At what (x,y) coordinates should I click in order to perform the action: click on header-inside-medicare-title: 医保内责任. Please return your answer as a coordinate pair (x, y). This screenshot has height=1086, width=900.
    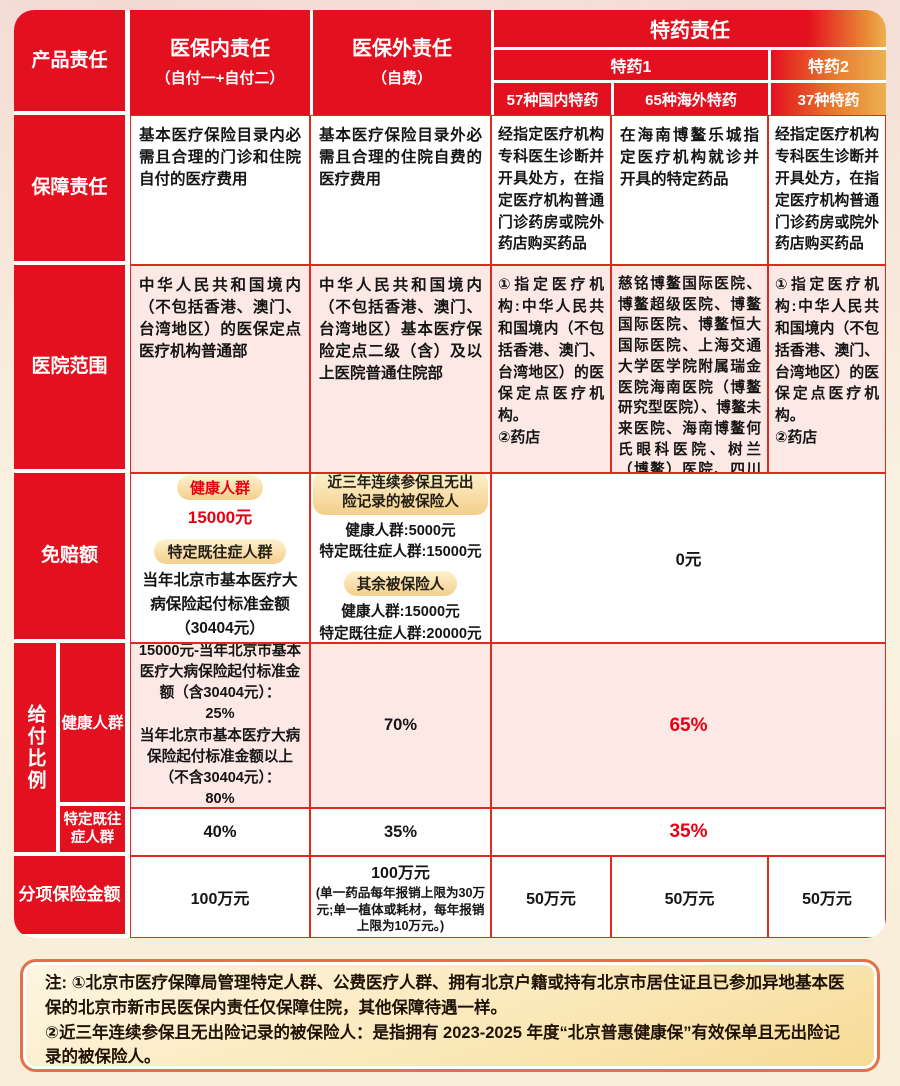
    Looking at the image, I should click on (220, 49).